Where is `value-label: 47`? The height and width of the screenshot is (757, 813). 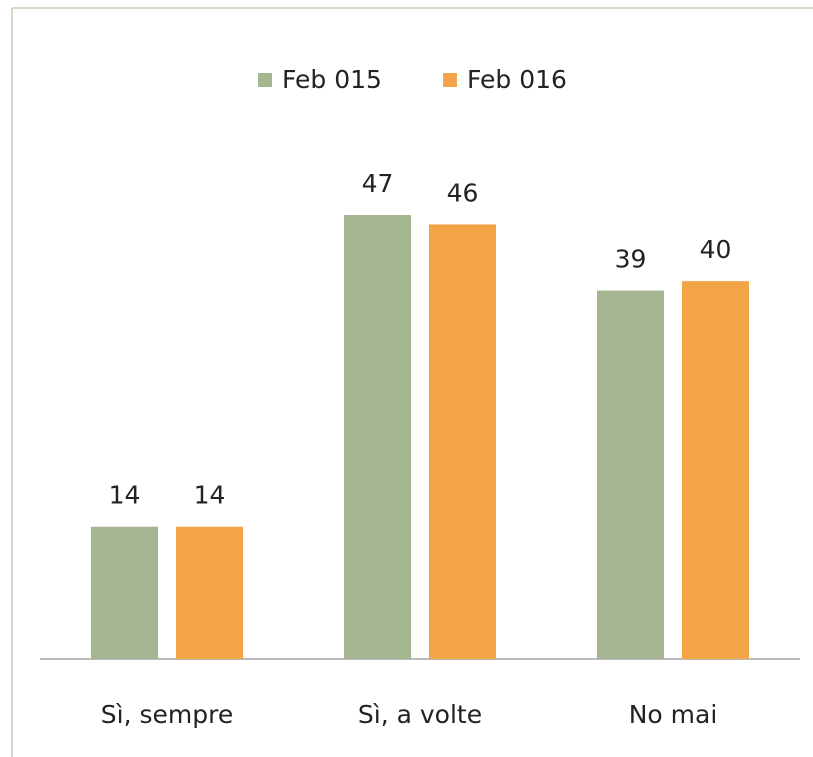
value-label: 47 is located at coordinates (378, 183).